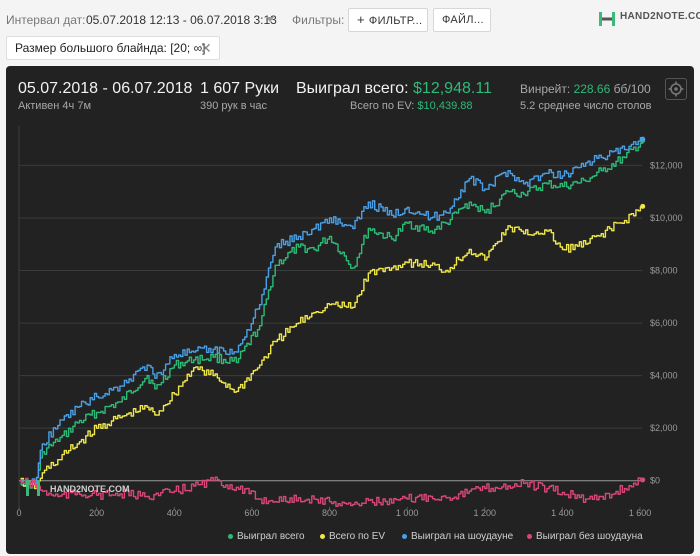 The height and width of the screenshot is (556, 700). What do you see at coordinates (181, 20) in the screenshot?
I see `date-range-select: 05.07.2018 12:13 - 06.07.2018 3:13` at bounding box center [181, 20].